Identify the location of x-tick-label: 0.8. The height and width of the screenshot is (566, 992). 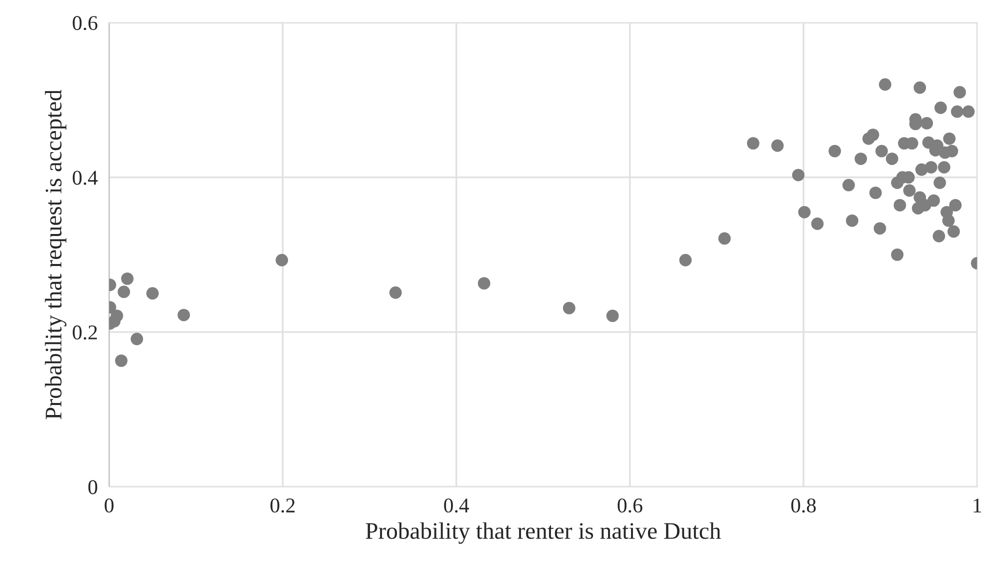
(803, 505).